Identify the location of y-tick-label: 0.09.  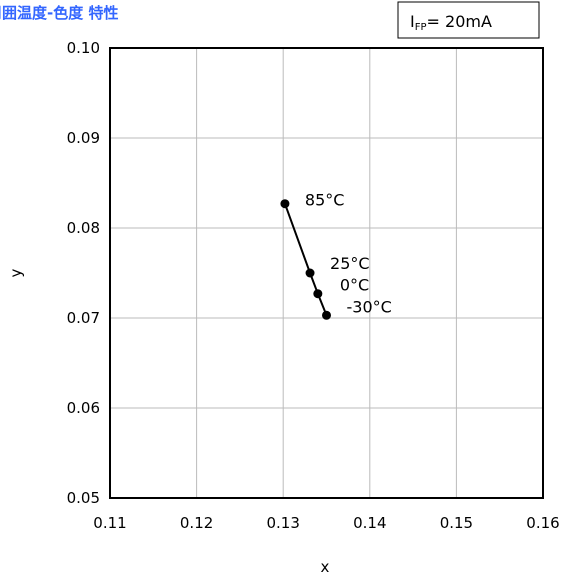
(83, 138).